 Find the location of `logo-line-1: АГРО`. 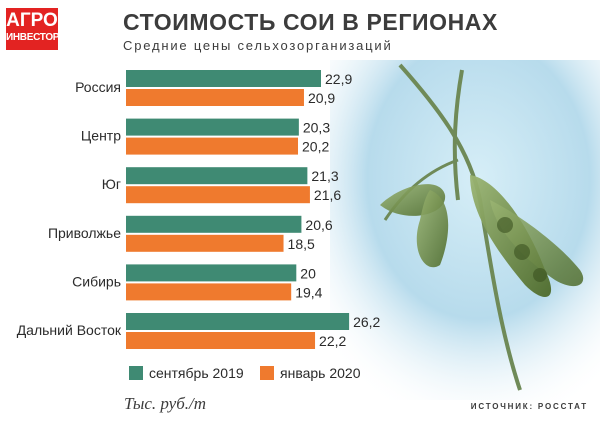

logo-line-1: АГРО is located at coordinates (32, 20).